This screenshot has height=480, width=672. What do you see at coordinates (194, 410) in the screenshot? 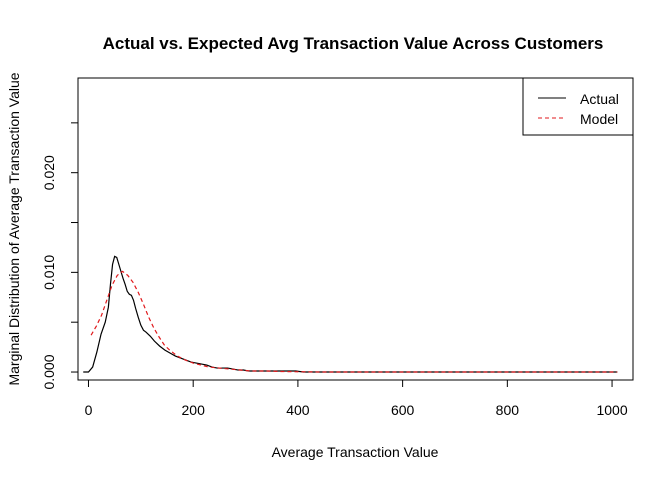
I see `x-tick-label-200: 200` at bounding box center [194, 410].